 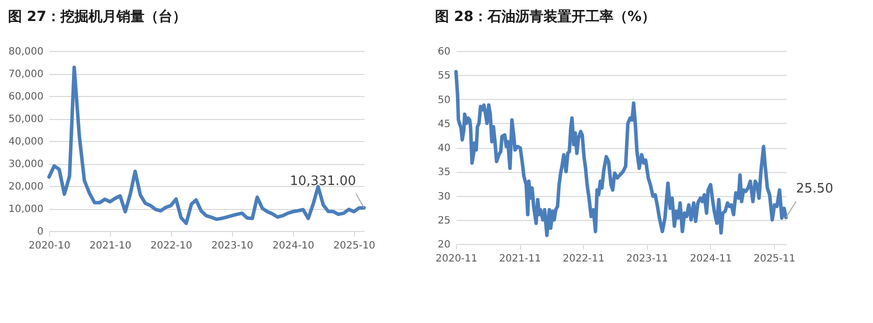 What do you see at coordinates (26, 142) in the screenshot?
I see `y-tick-label: 40,000` at bounding box center [26, 142].